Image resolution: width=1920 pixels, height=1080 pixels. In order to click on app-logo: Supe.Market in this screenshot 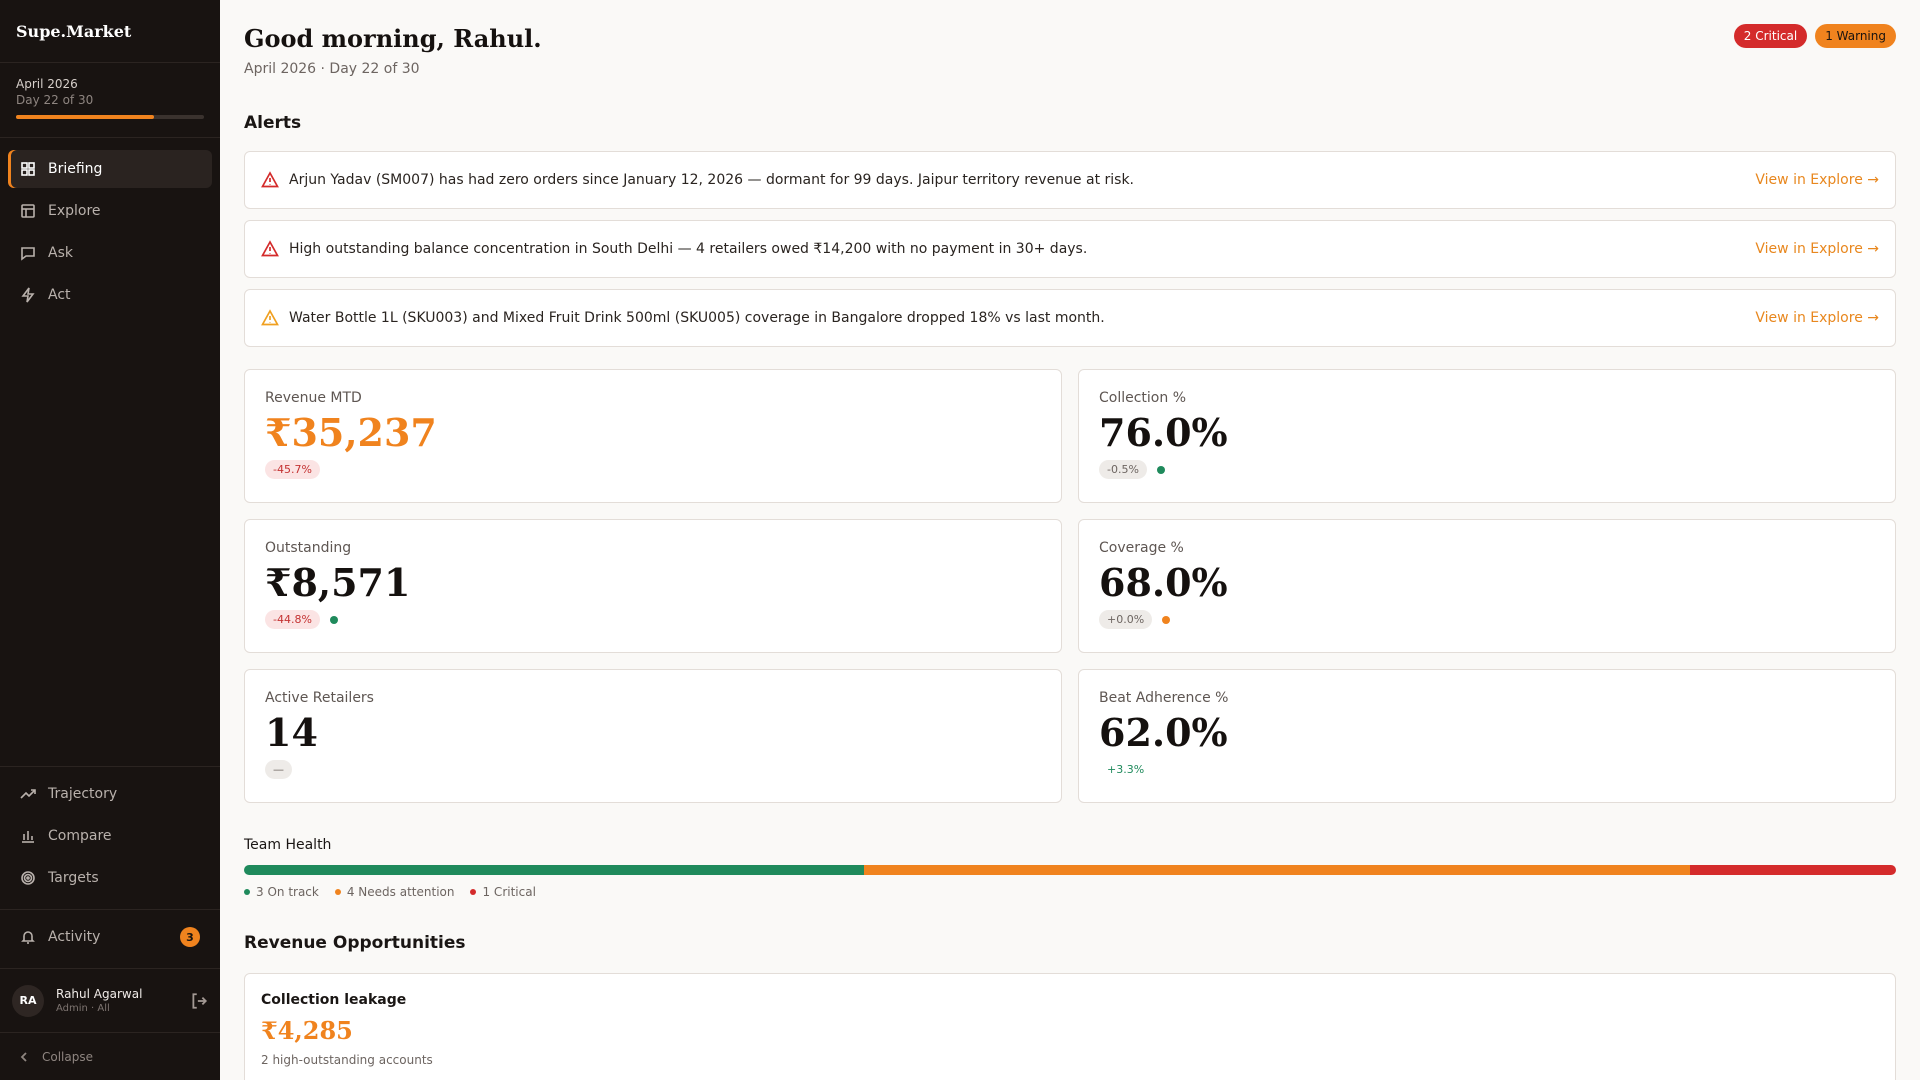, I will do `click(110, 31)`.